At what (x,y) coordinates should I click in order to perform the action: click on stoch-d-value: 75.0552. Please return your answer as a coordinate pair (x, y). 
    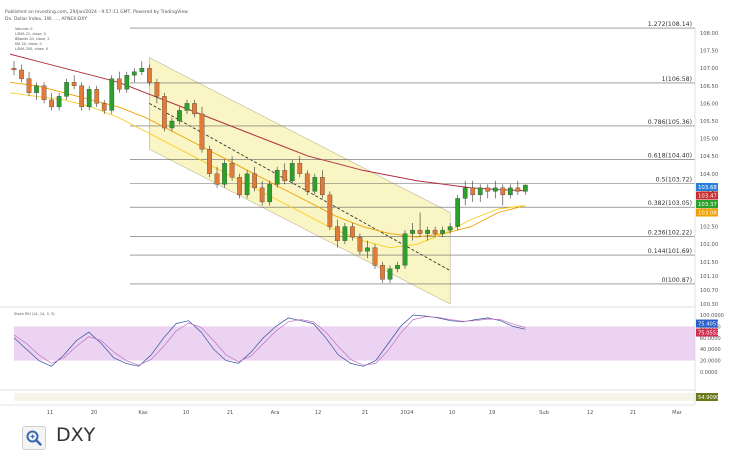
    Looking at the image, I should click on (708, 334).